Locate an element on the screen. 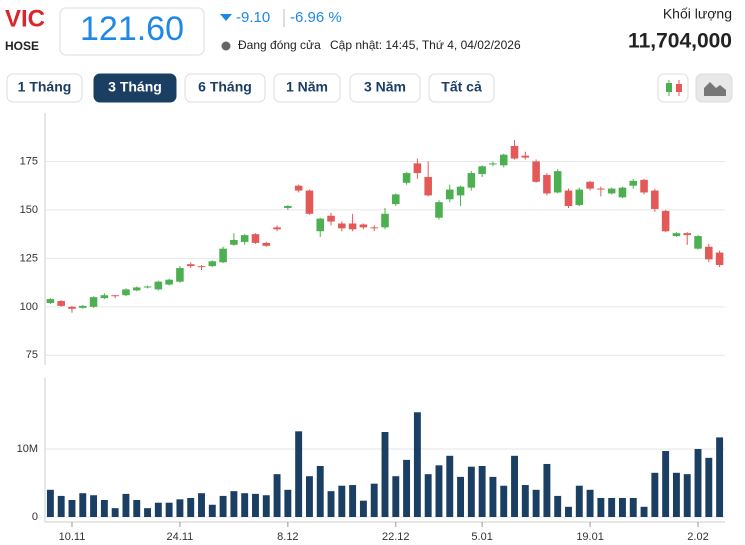 The height and width of the screenshot is (545, 745). tabs: 1 Tháng 3 Tháng 6 Tháng 1 Năm 3 Năm Tất cả is located at coordinates (250, 88).